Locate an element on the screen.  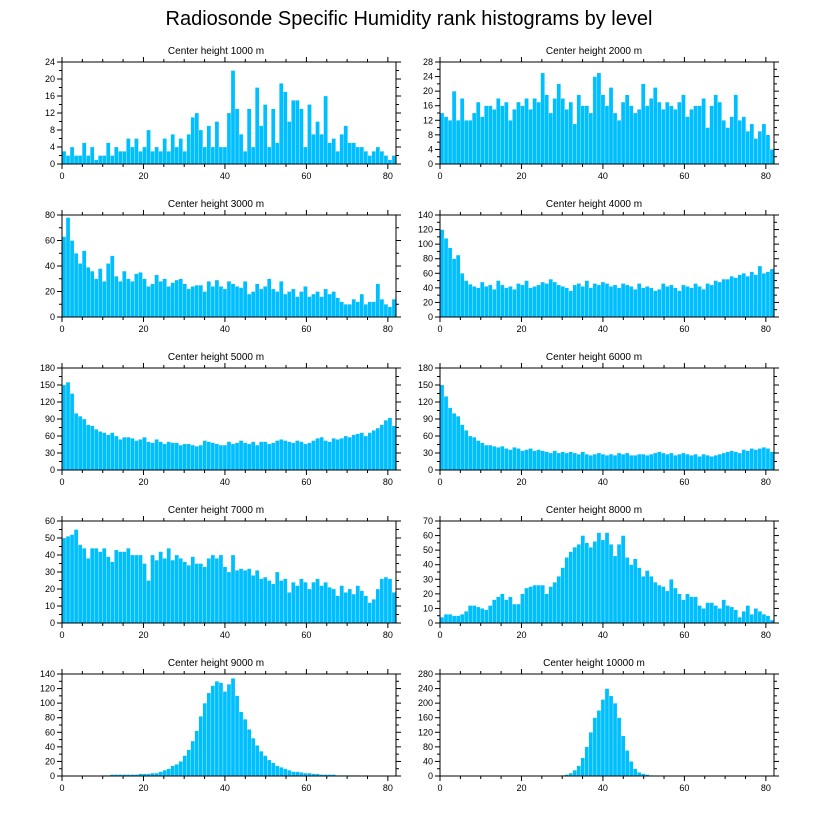
histogram-plot: 0 4 8 12 16 20 24 0 20 40 60 80 is located at coordinates (223, 119).